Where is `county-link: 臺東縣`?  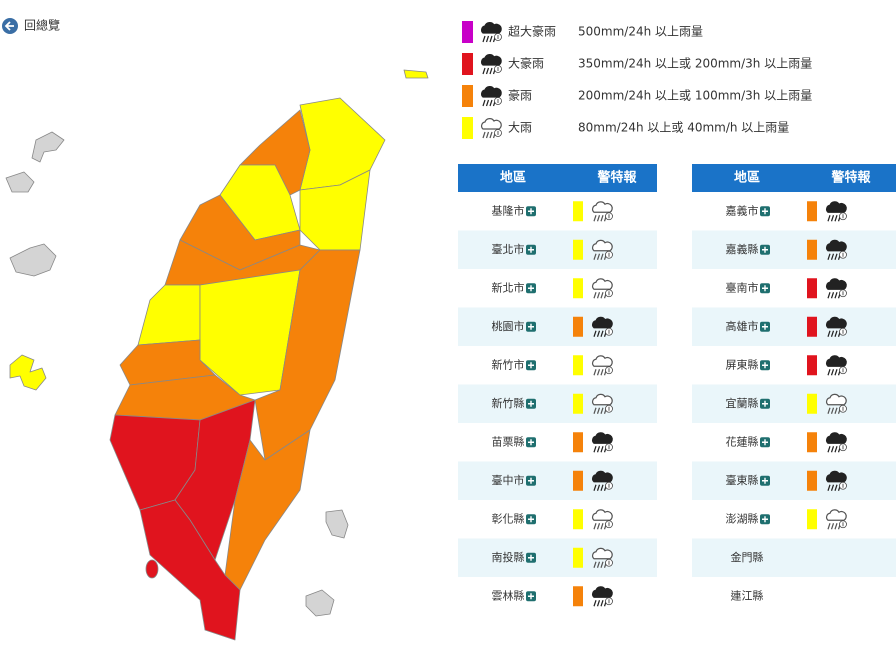
county-link: 臺東縣 is located at coordinates (748, 480).